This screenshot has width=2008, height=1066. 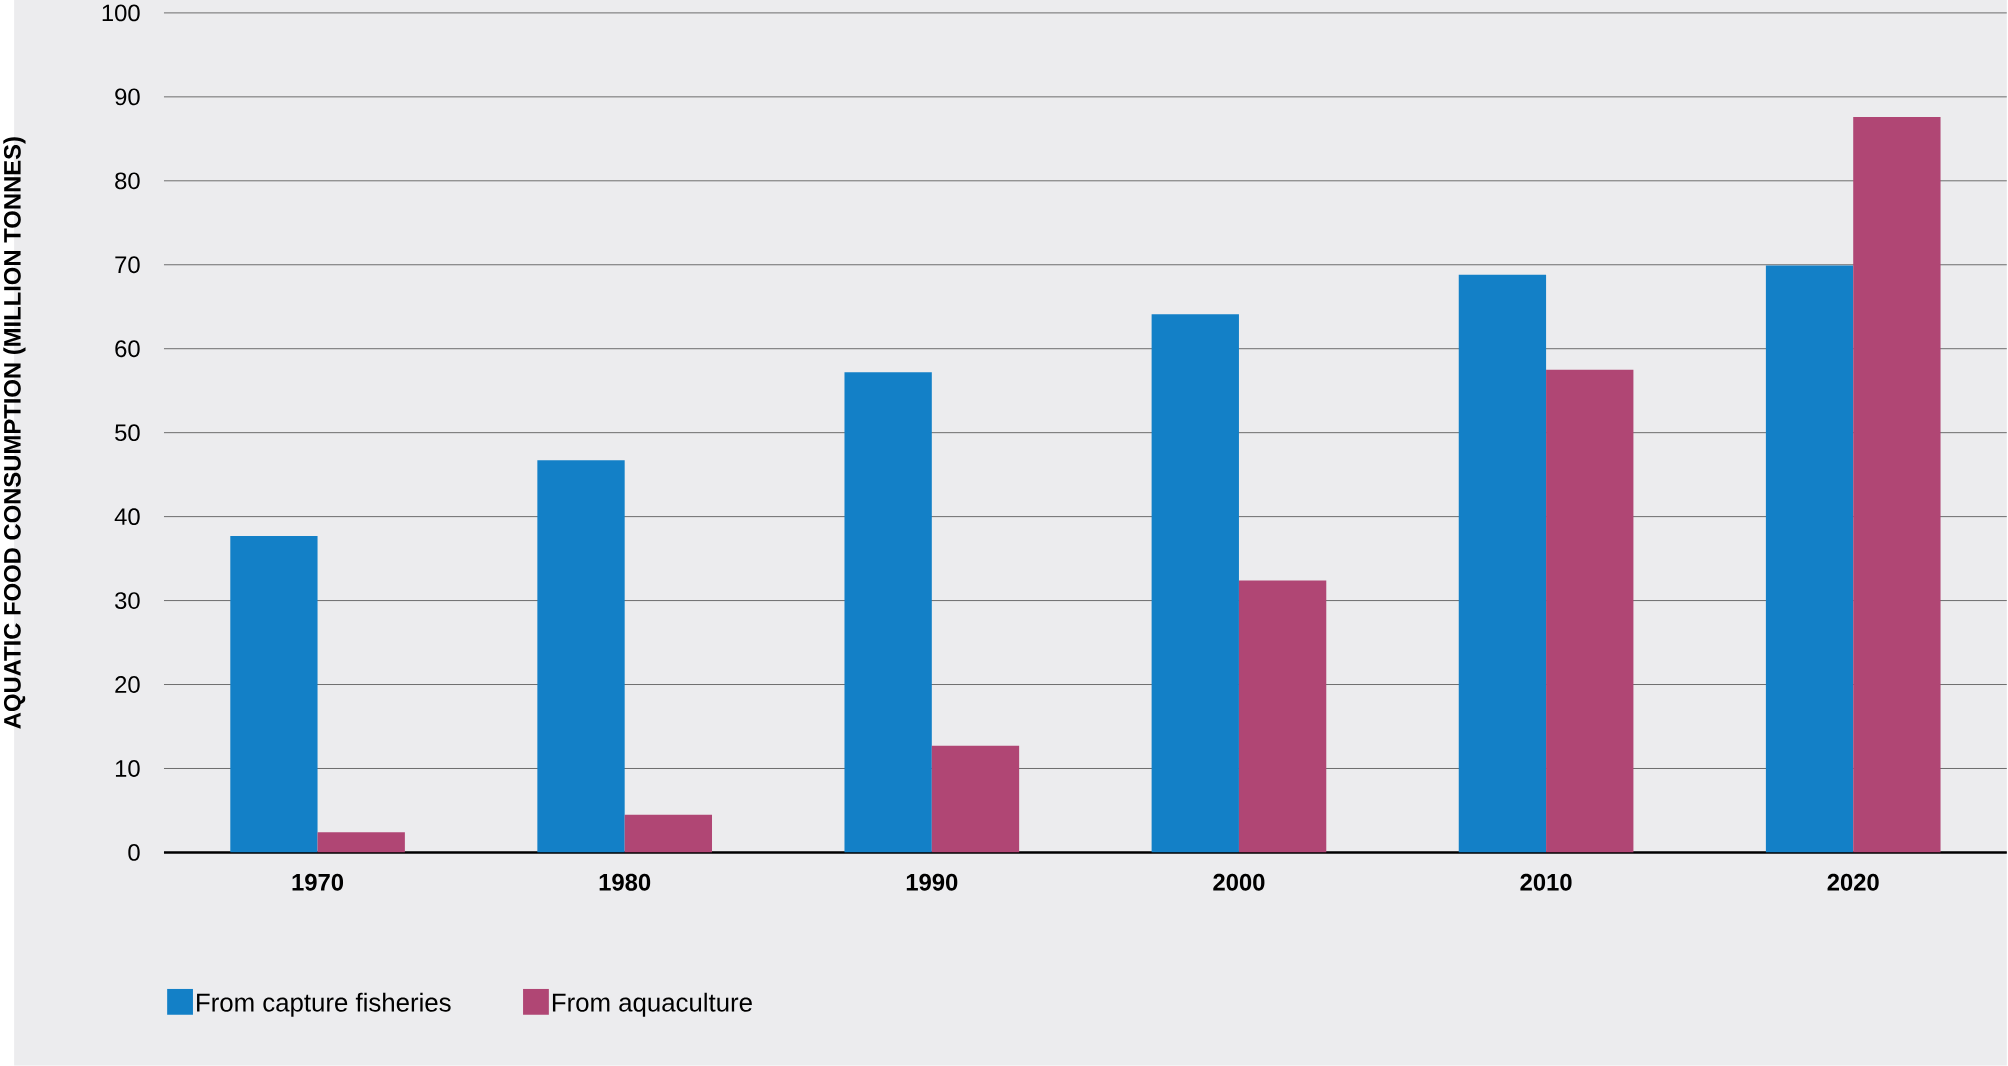 What do you see at coordinates (1853, 882) in the screenshot?
I see `x-tick-label: 2020` at bounding box center [1853, 882].